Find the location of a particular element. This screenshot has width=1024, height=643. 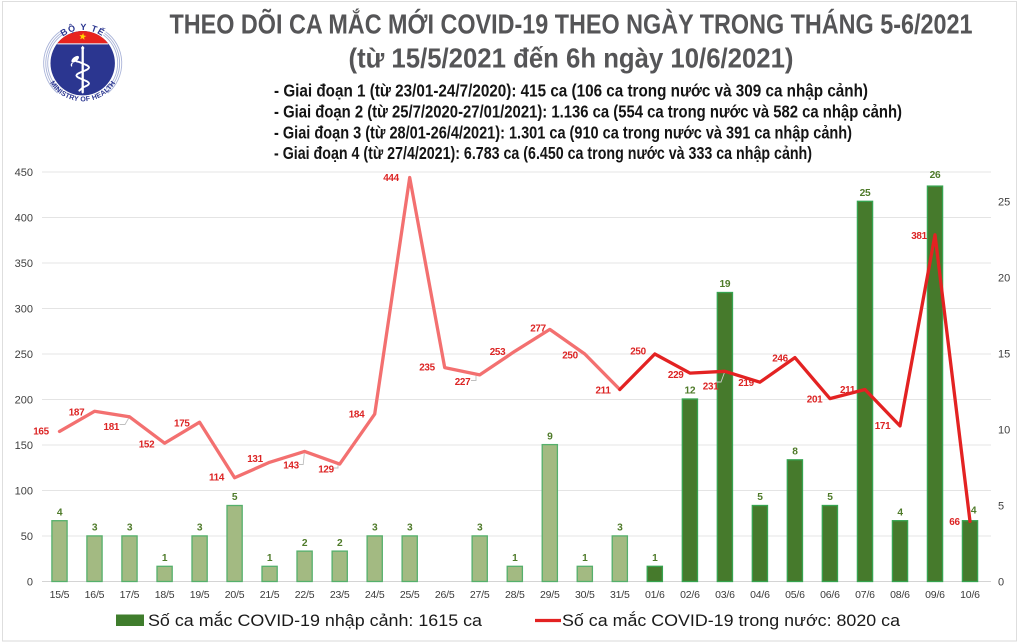

svg-text: 277 is located at coordinates (538, 329).